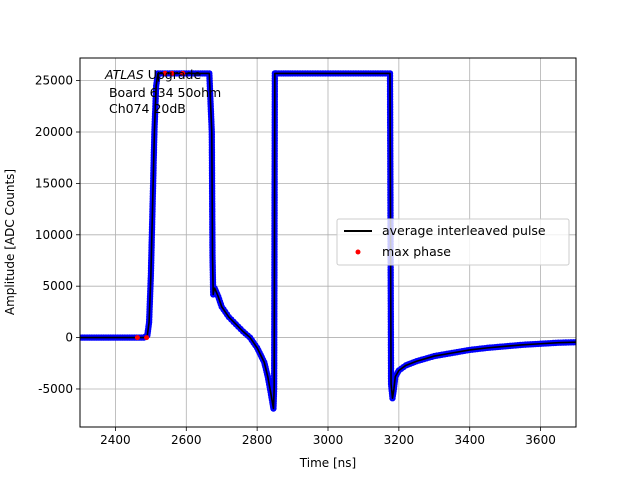 This screenshot has height=480, width=640. Describe the element at coordinates (54, 81) in the screenshot. I see `y-tick-label: 25000` at that location.